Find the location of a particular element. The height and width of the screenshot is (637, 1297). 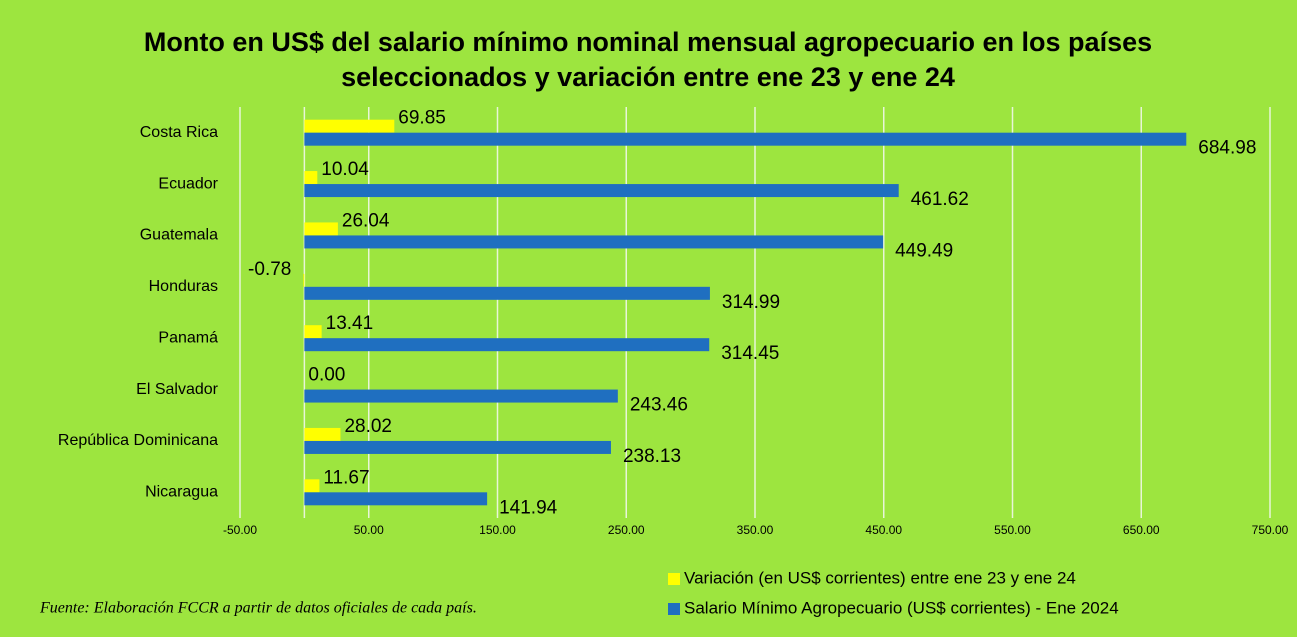

x-tick-label: 750.00 is located at coordinates (1270, 530).